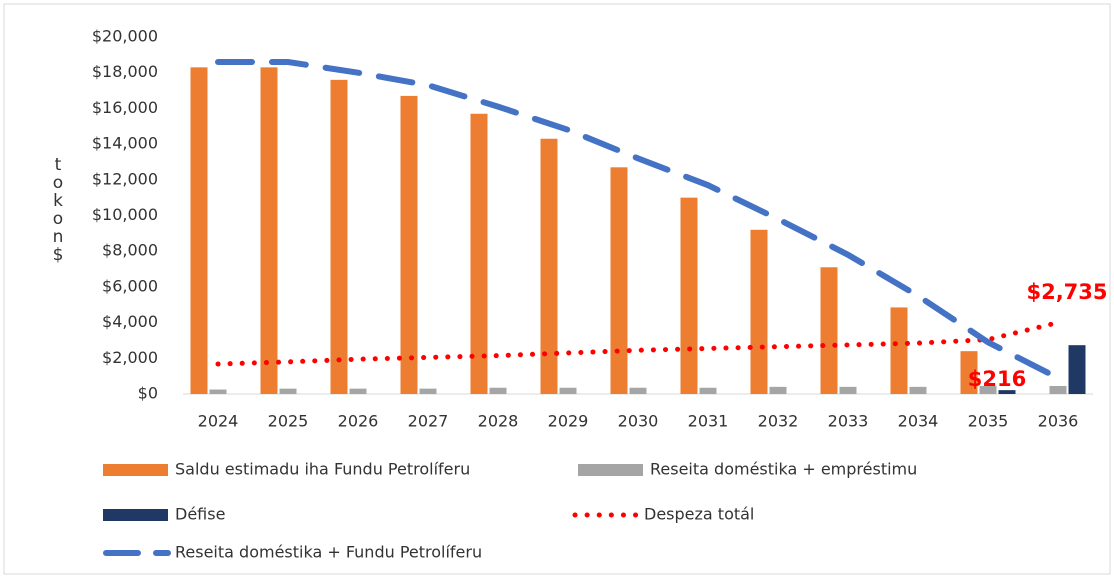 This screenshot has height=578, width=1114. I want to click on data-label: $216, so click(997, 379).